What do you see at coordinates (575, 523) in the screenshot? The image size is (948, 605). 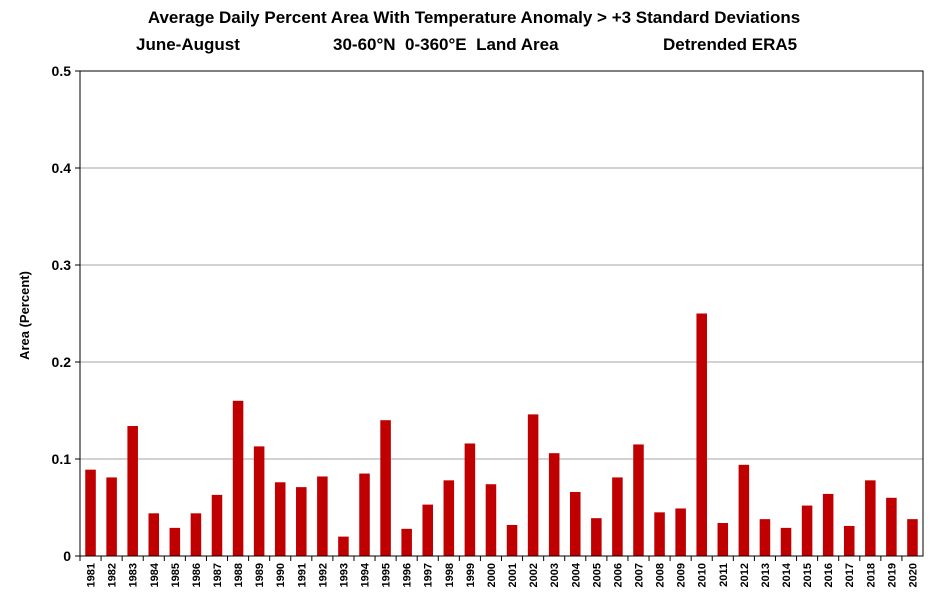 I see `bar-2004` at bounding box center [575, 523].